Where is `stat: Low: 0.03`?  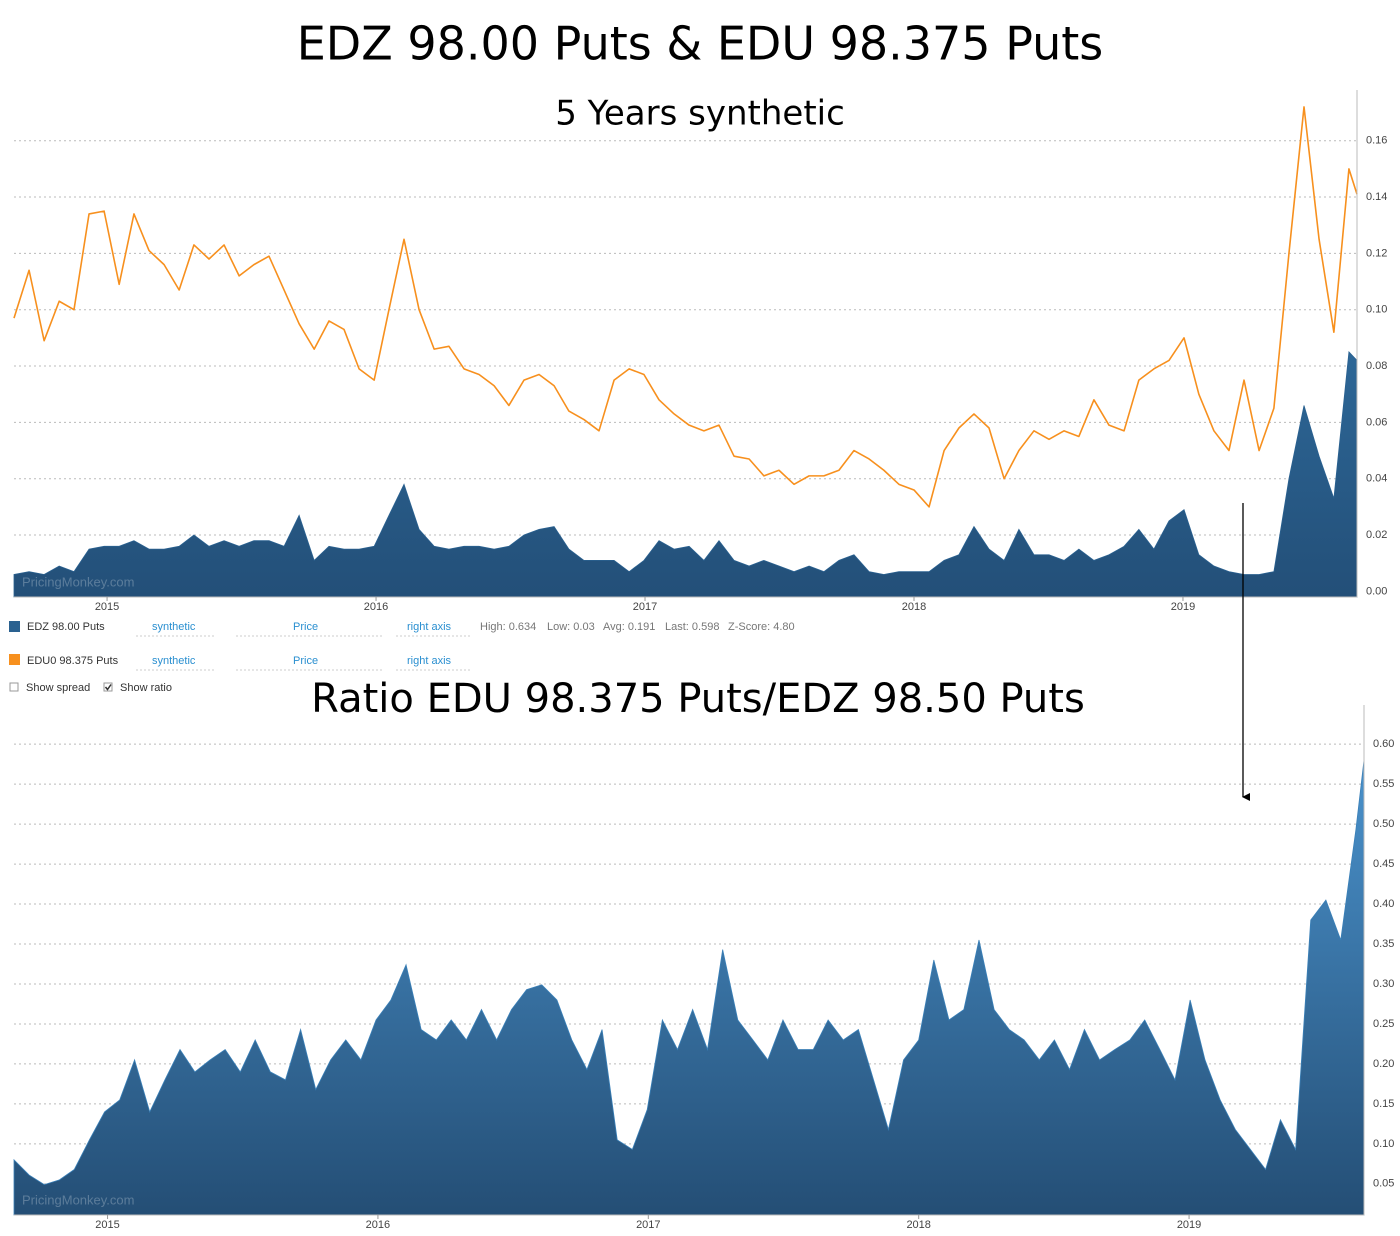 stat: Low: 0.03 is located at coordinates (571, 627).